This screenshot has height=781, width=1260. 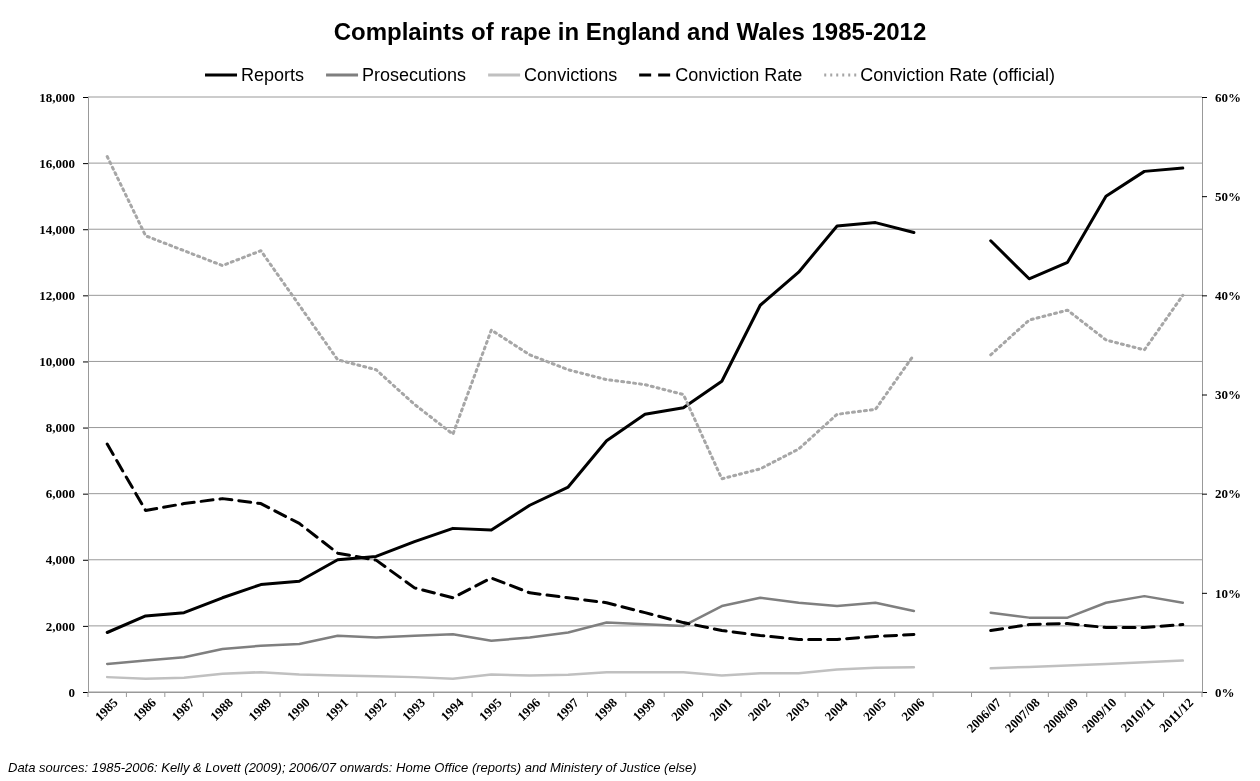 What do you see at coordinates (1228, 97) in the screenshot?
I see `y2-tick-label: 60%` at bounding box center [1228, 97].